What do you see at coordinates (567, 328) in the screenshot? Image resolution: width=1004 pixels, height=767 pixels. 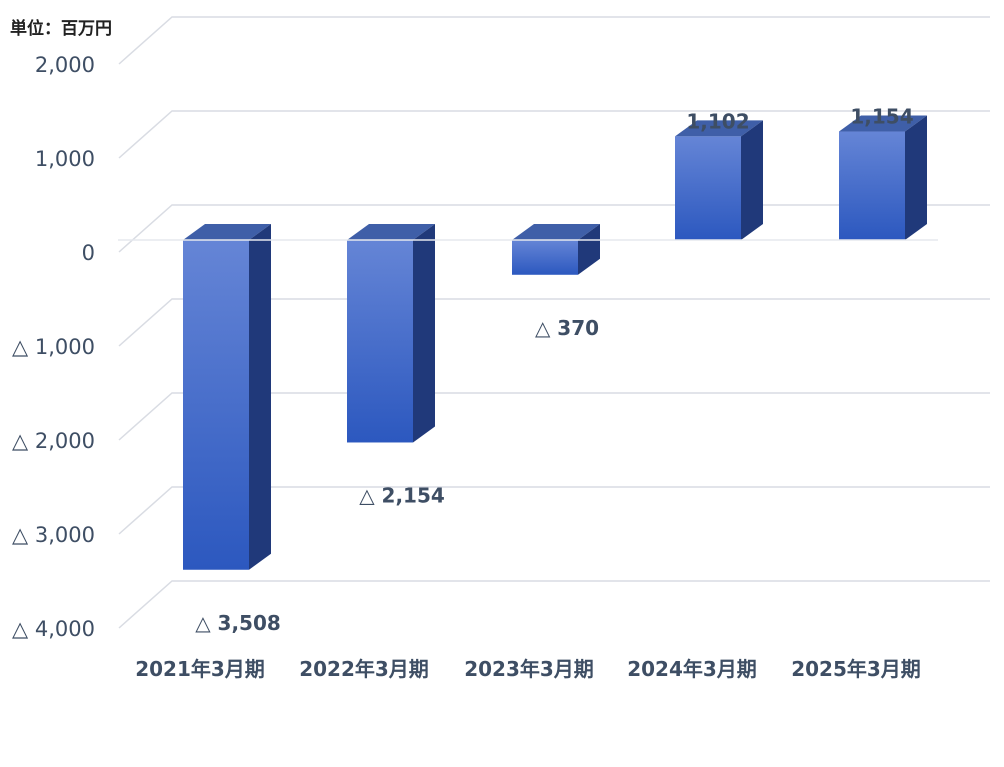 I see `data-label: △ 370` at bounding box center [567, 328].